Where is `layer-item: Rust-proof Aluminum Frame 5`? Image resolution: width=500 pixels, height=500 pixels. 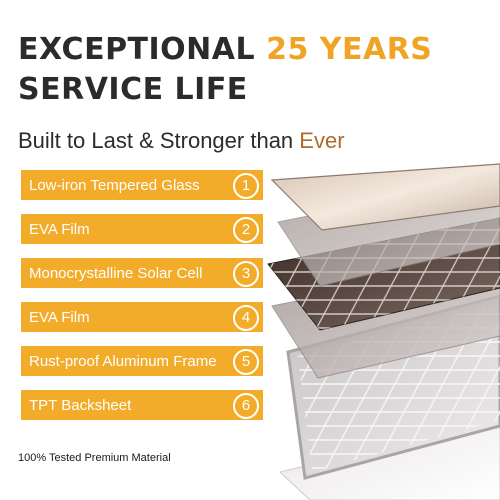
layer-item: Rust-proof Aluminum Frame 5 is located at coordinates (140, 368).